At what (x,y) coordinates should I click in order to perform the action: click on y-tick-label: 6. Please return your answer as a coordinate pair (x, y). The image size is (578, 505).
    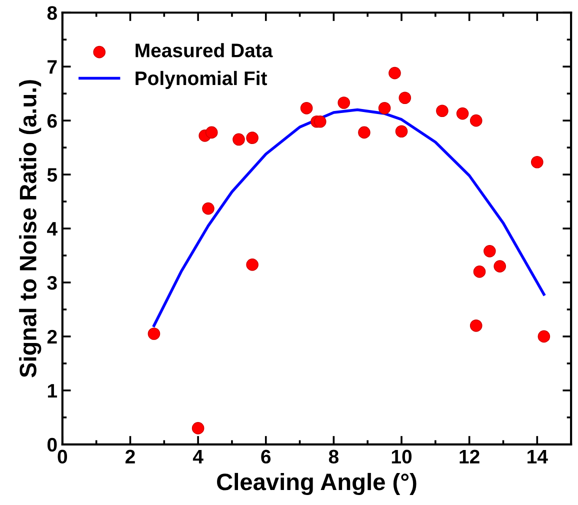
    Looking at the image, I should click on (52, 121).